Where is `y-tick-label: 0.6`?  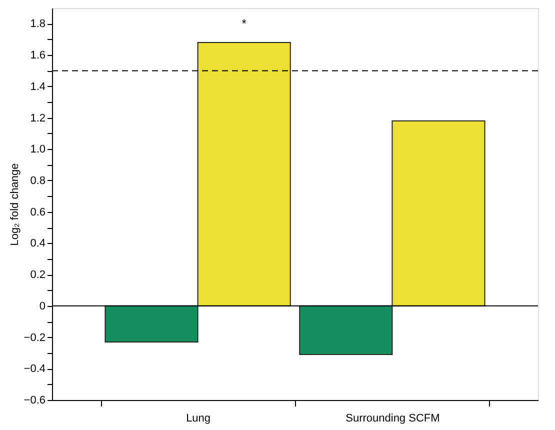 y-tick-label: 0.6 is located at coordinates (38, 212).